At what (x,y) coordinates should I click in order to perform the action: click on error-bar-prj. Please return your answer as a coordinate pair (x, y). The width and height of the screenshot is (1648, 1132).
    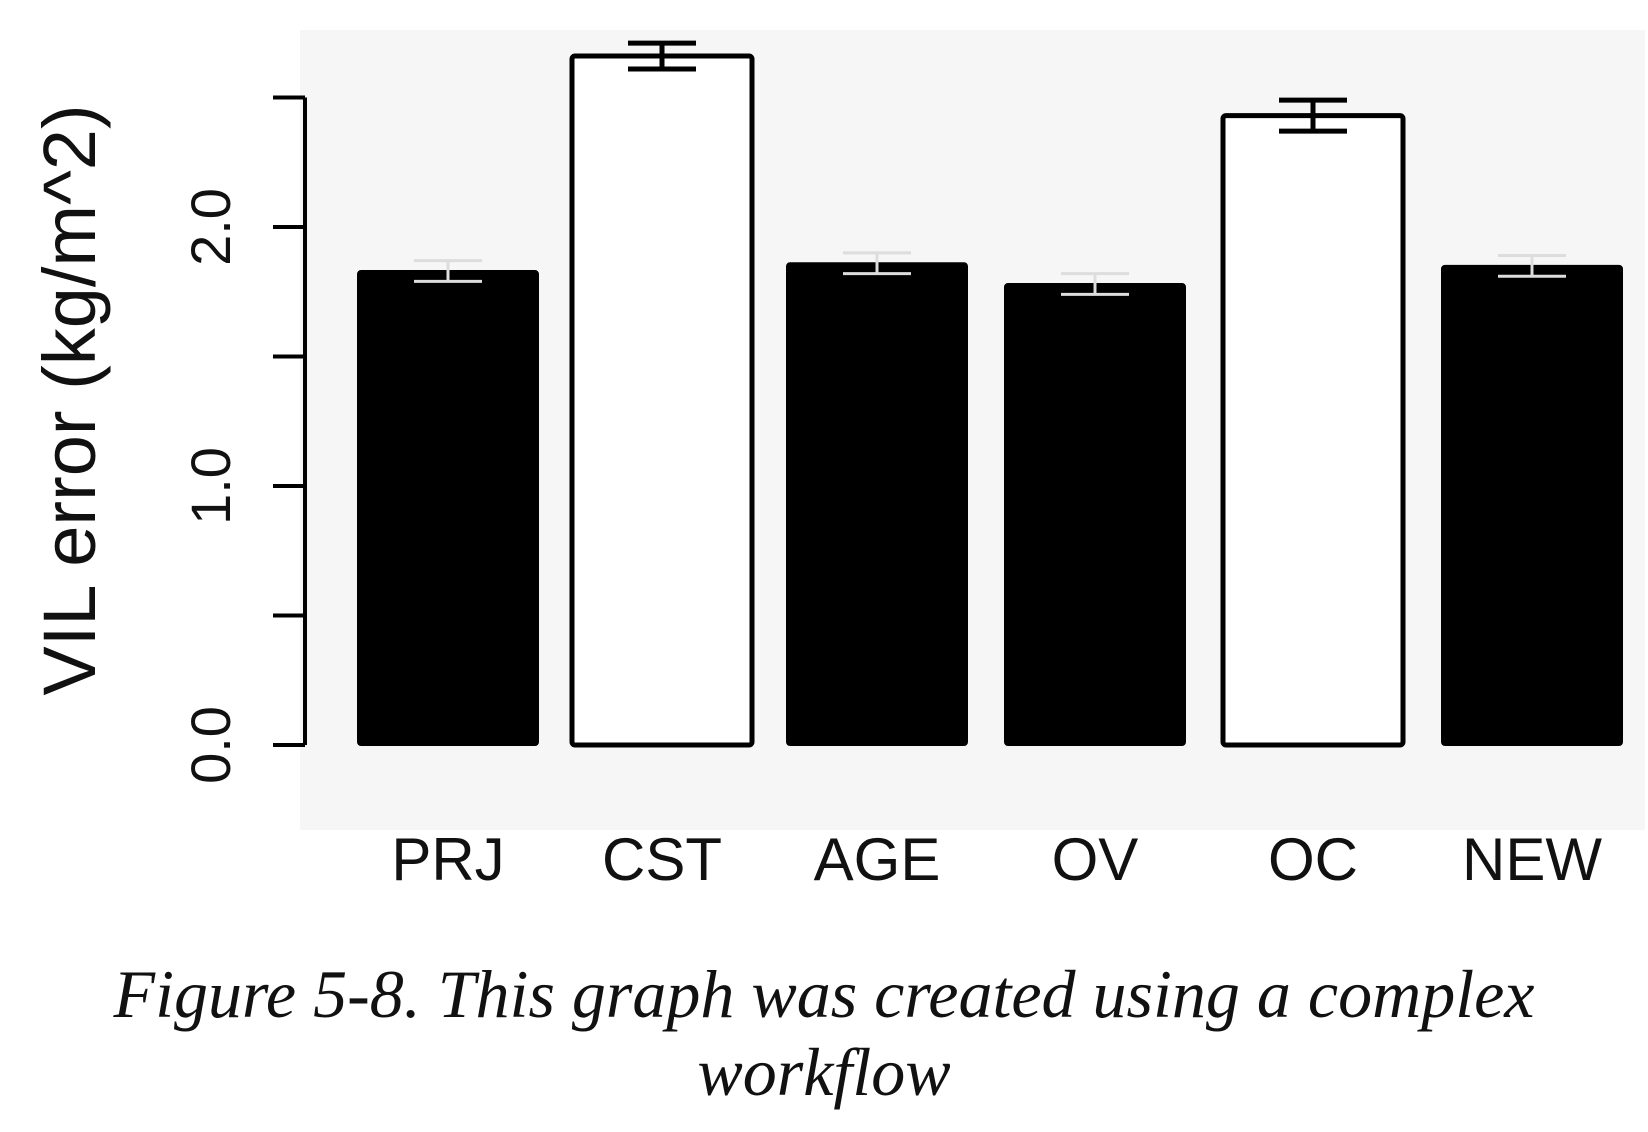
    Looking at the image, I should click on (448, 271).